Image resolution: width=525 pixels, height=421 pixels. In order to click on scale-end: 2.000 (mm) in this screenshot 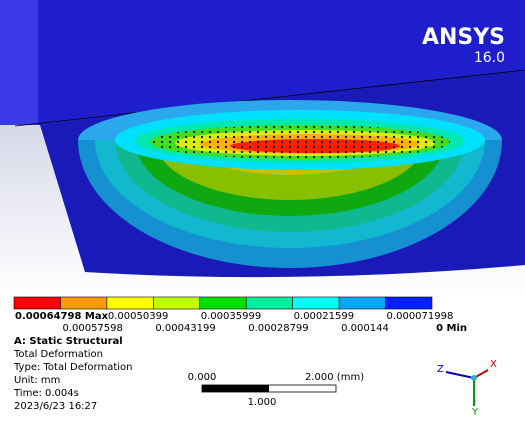, I will do `click(334, 377)`.